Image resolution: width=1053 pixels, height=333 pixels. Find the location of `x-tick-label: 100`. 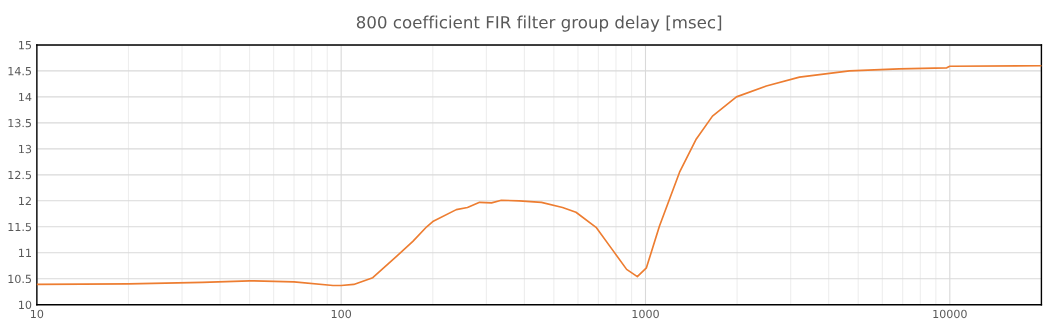

x-tick-label: 100 is located at coordinates (341, 314).